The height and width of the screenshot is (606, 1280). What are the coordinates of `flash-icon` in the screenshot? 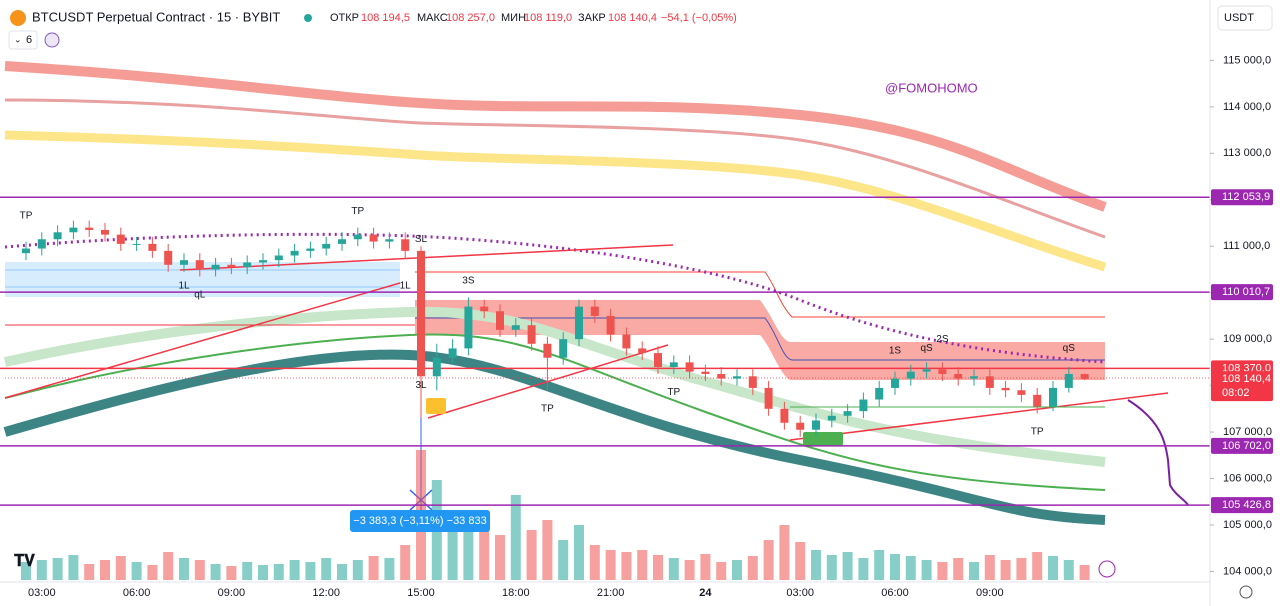 It's located at (1107, 569).